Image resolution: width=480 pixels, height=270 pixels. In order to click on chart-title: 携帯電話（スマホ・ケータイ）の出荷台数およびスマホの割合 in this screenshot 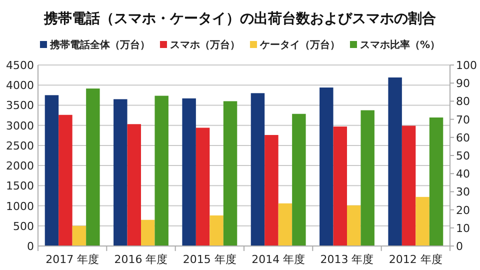, I will do `click(239, 18)`.